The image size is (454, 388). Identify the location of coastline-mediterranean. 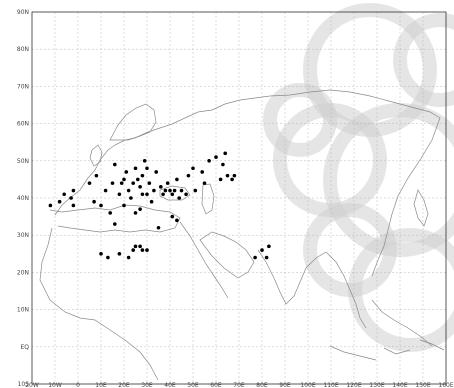
(115, 218).